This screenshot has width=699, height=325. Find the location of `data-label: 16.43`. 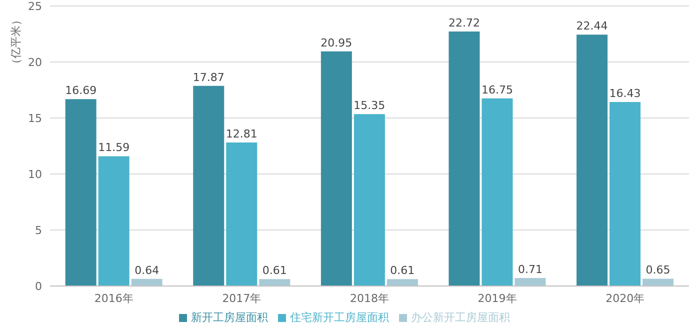

data-label: 16.43 is located at coordinates (625, 93).